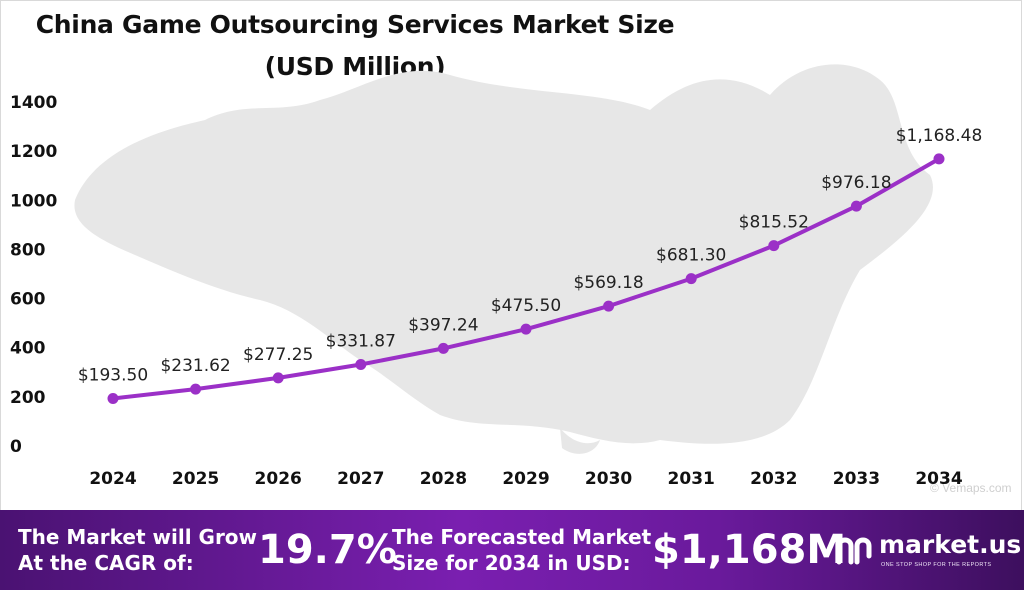 Image resolution: width=1024 pixels, height=590 pixels. Describe the element at coordinates (28, 398) in the screenshot. I see `y-tick-label: 200` at that location.